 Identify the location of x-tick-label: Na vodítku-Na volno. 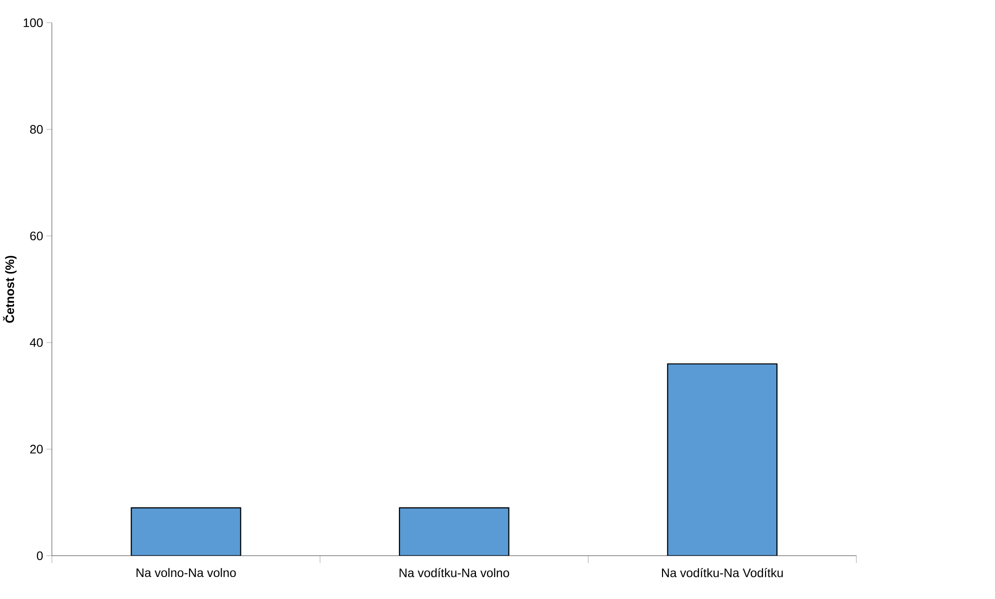
(455, 573).